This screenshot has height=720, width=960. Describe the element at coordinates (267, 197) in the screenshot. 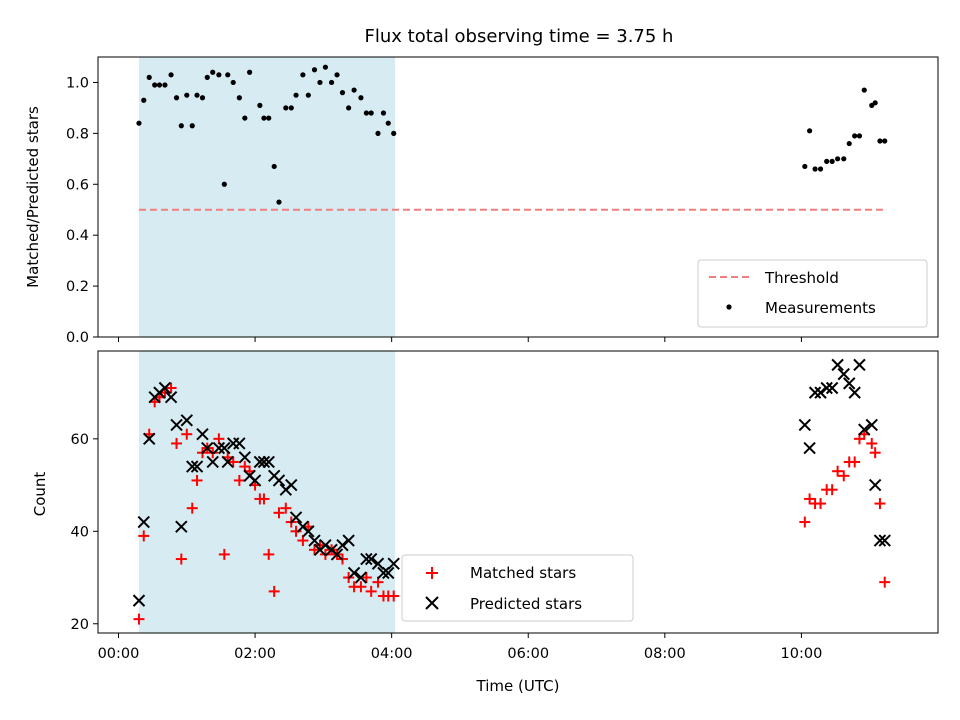

I see `top-observing-span` at that location.